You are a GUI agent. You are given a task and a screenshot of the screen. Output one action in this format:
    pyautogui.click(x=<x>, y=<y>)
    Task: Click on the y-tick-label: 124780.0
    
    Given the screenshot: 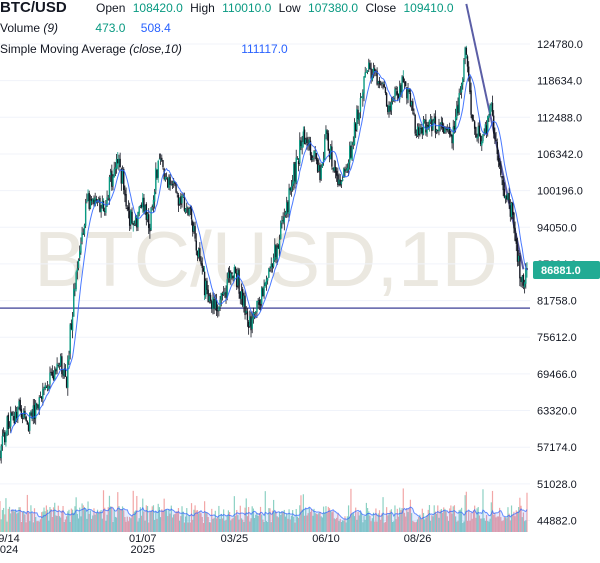 What is the action you would take?
    pyautogui.click(x=560, y=45)
    